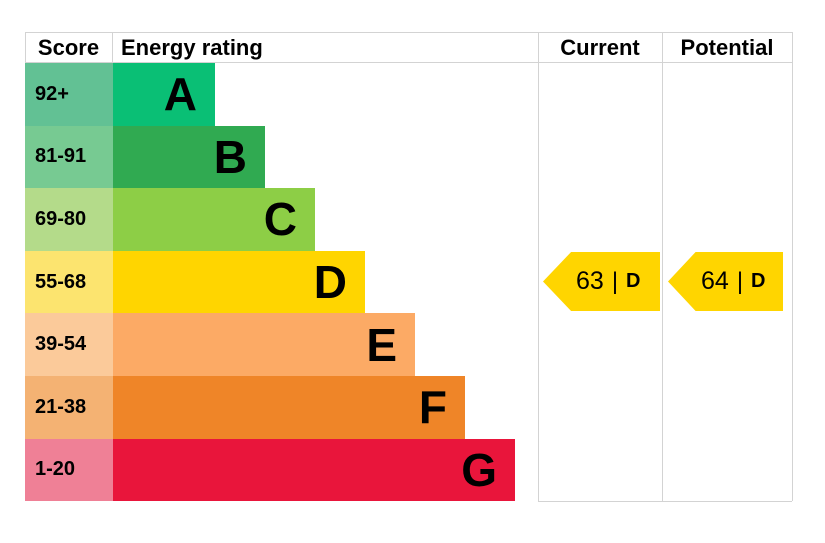 This screenshot has width=825, height=543. I want to click on score-range-cell: 81-91, so click(69, 157).